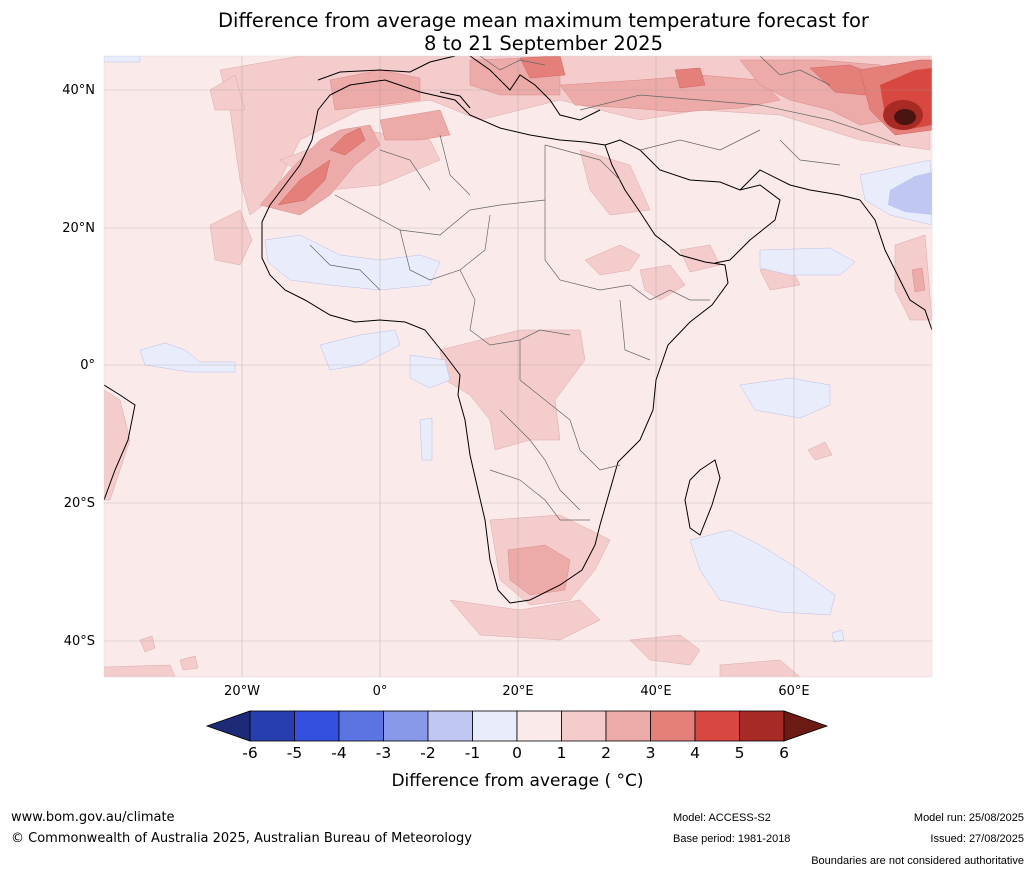  What do you see at coordinates (518, 691) in the screenshot?
I see `lon-label-20e: 20°E` at bounding box center [518, 691].